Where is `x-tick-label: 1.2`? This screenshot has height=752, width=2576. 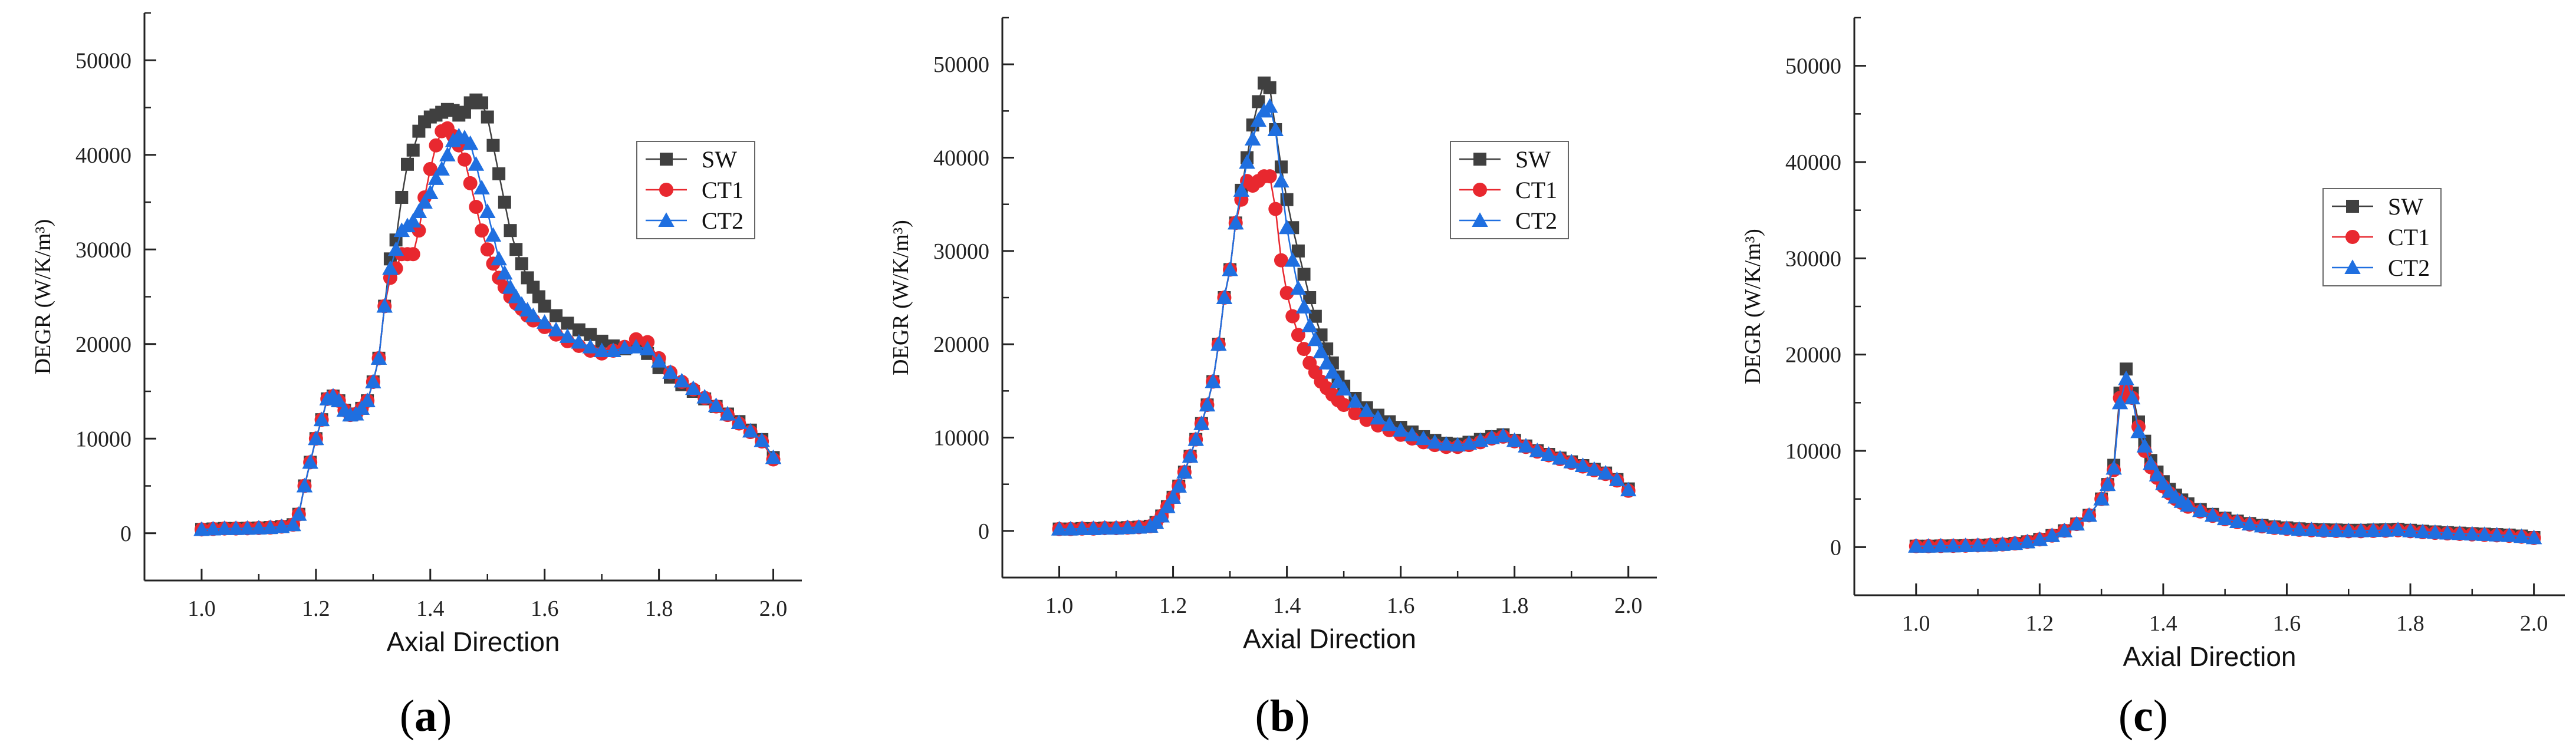
x-tick-label: 1.2 is located at coordinates (2040, 624).